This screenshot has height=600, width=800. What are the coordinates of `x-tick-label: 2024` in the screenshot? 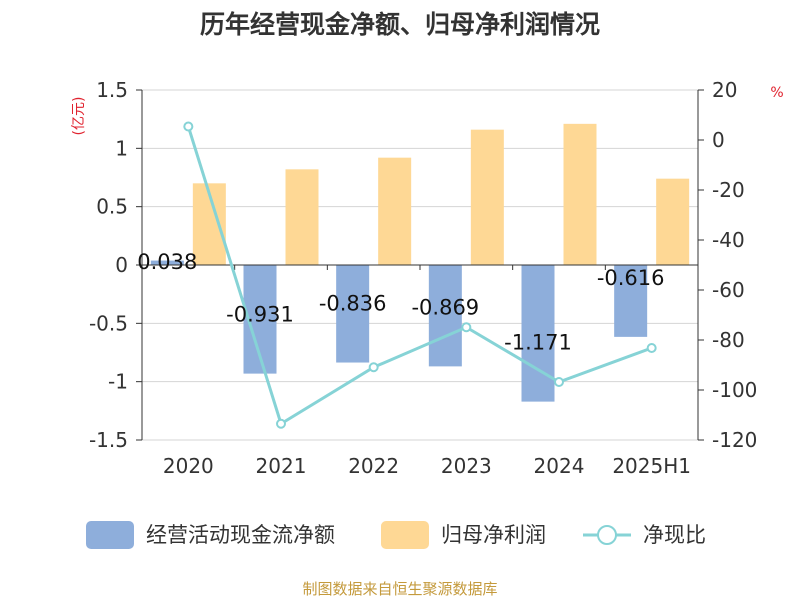 It's located at (559, 466).